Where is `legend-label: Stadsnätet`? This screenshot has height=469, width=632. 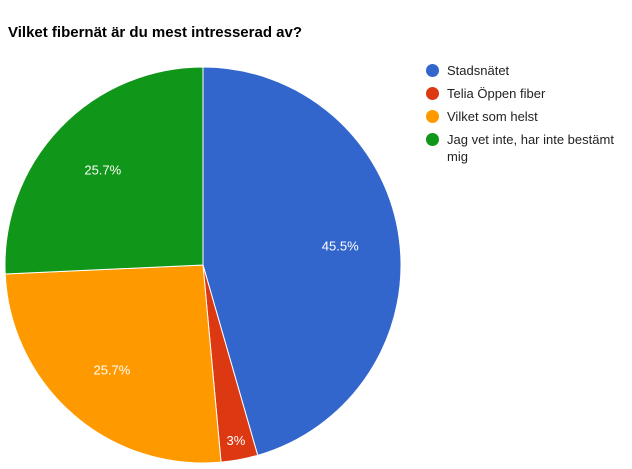 legend-label: Stadsnätet is located at coordinates (478, 70).